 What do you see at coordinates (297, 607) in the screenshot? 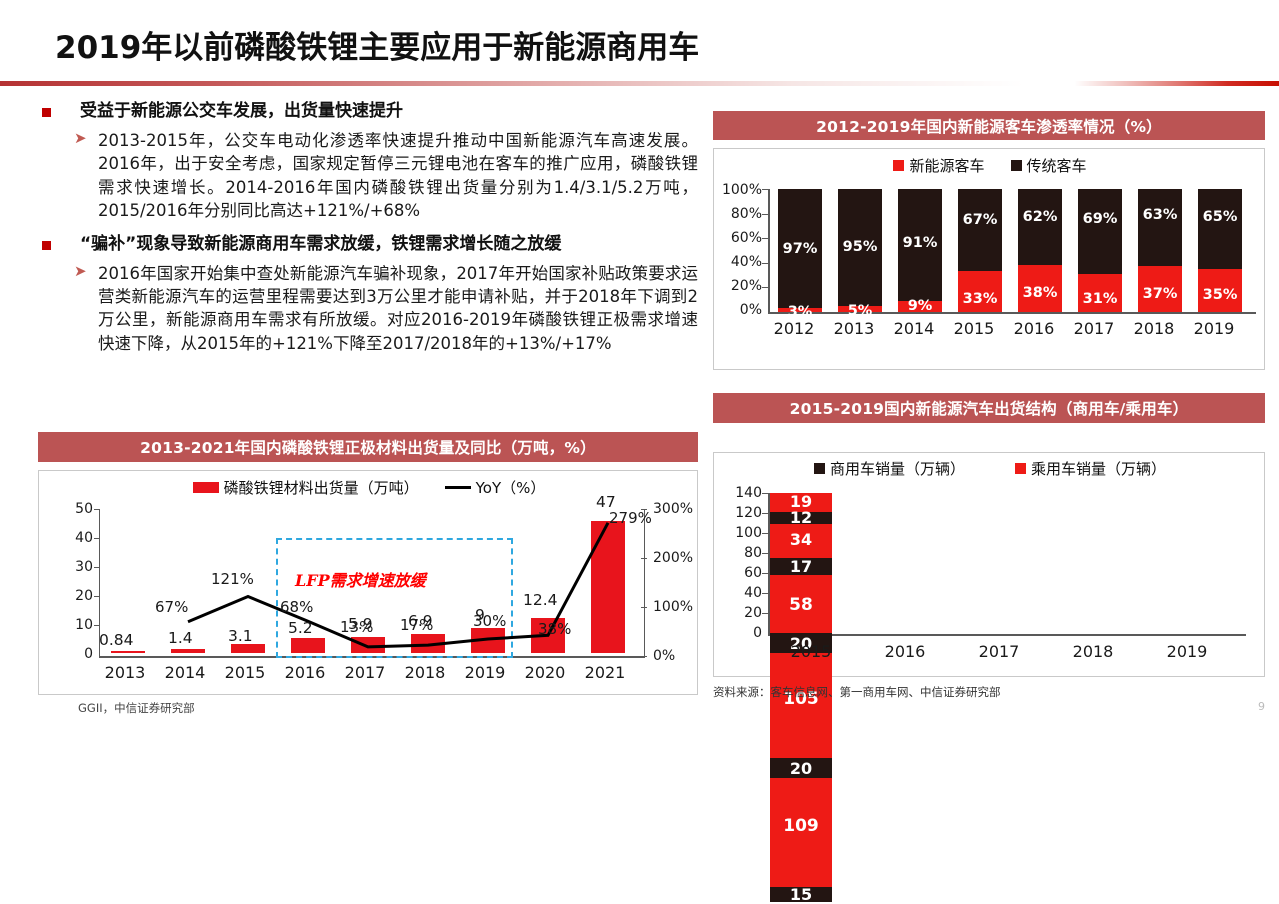
I see `yoy-label-2016: 68%` at bounding box center [297, 607].